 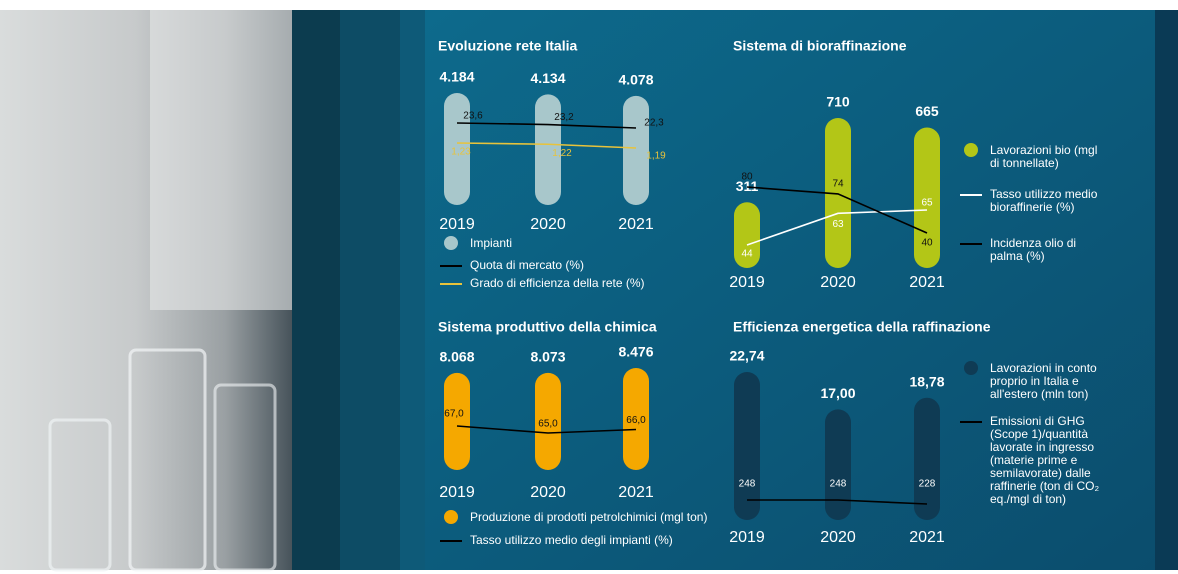 I want to click on bar-value-label: 8.068, so click(x=456, y=357).